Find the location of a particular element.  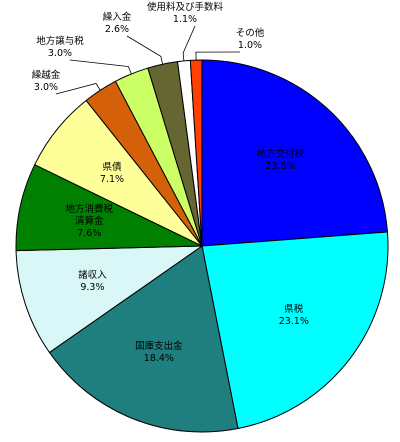

slice-label: 諸収入 9.3% is located at coordinates (92, 282).